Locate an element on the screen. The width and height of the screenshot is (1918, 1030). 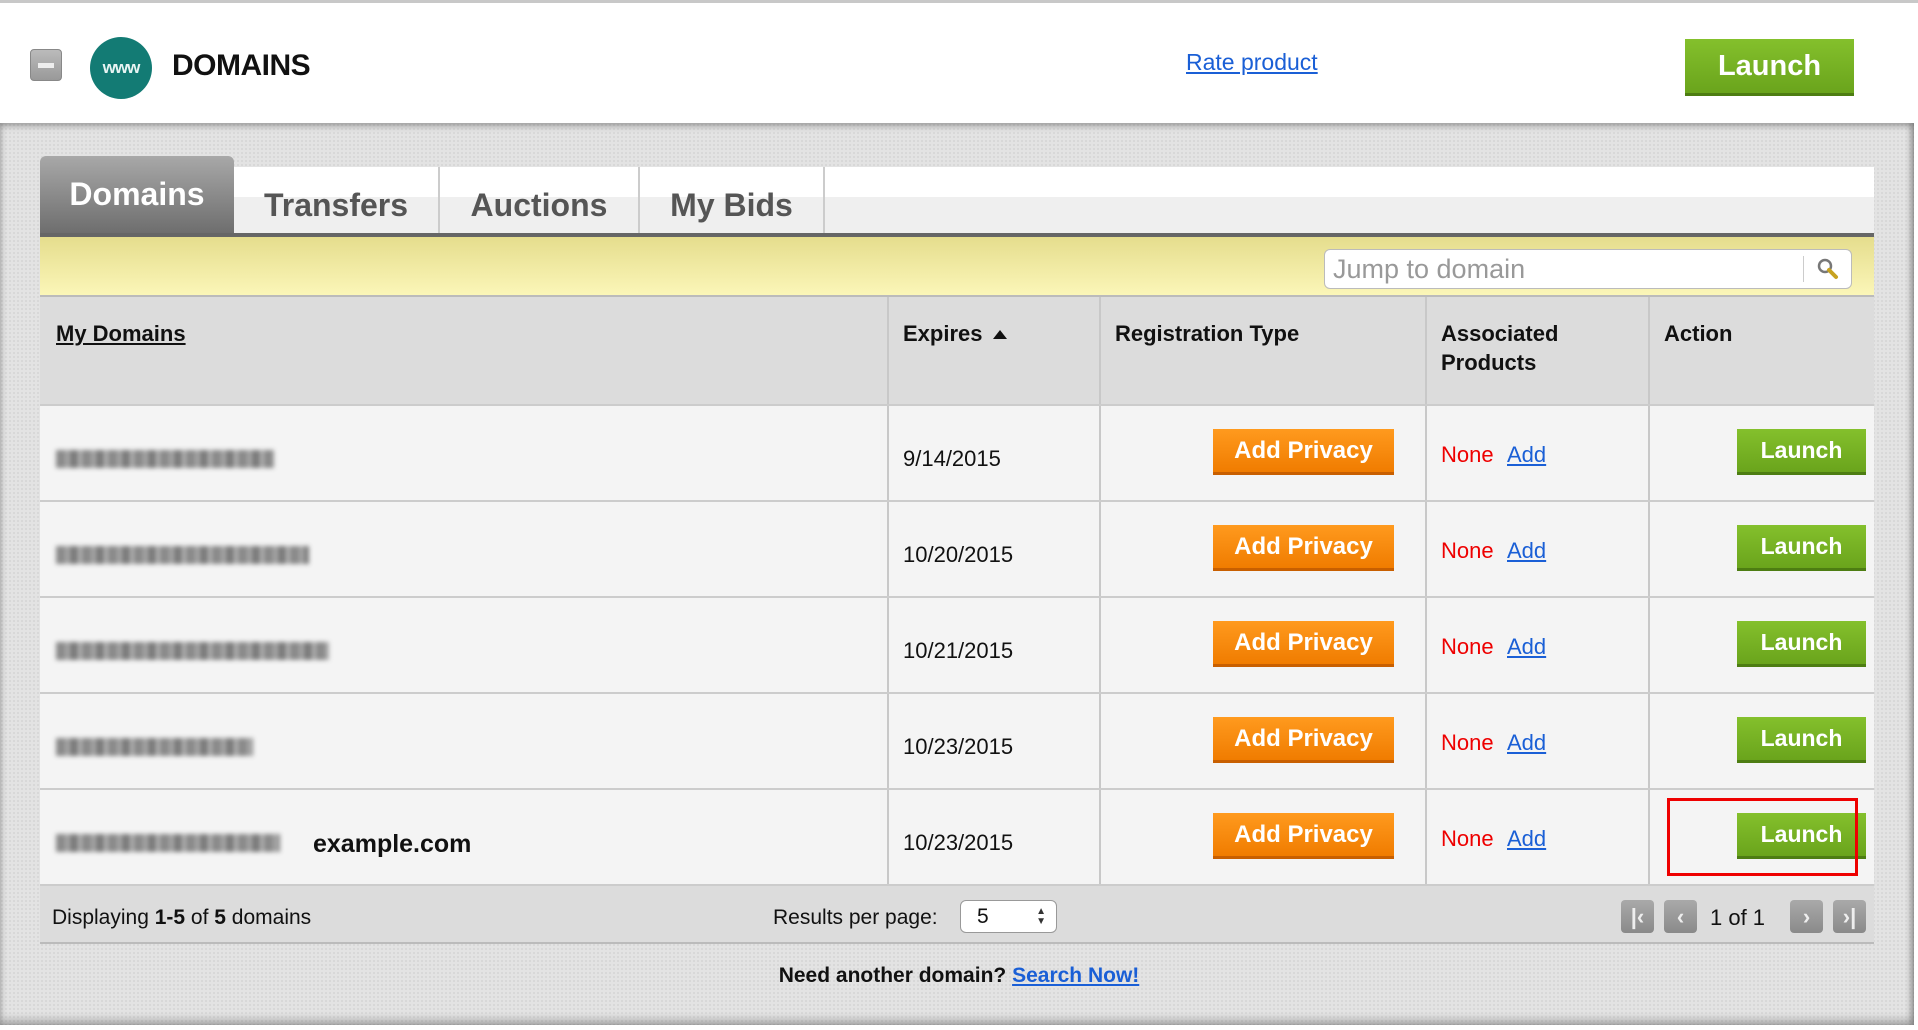
header-launch-button: Launch is located at coordinates (1769, 67).